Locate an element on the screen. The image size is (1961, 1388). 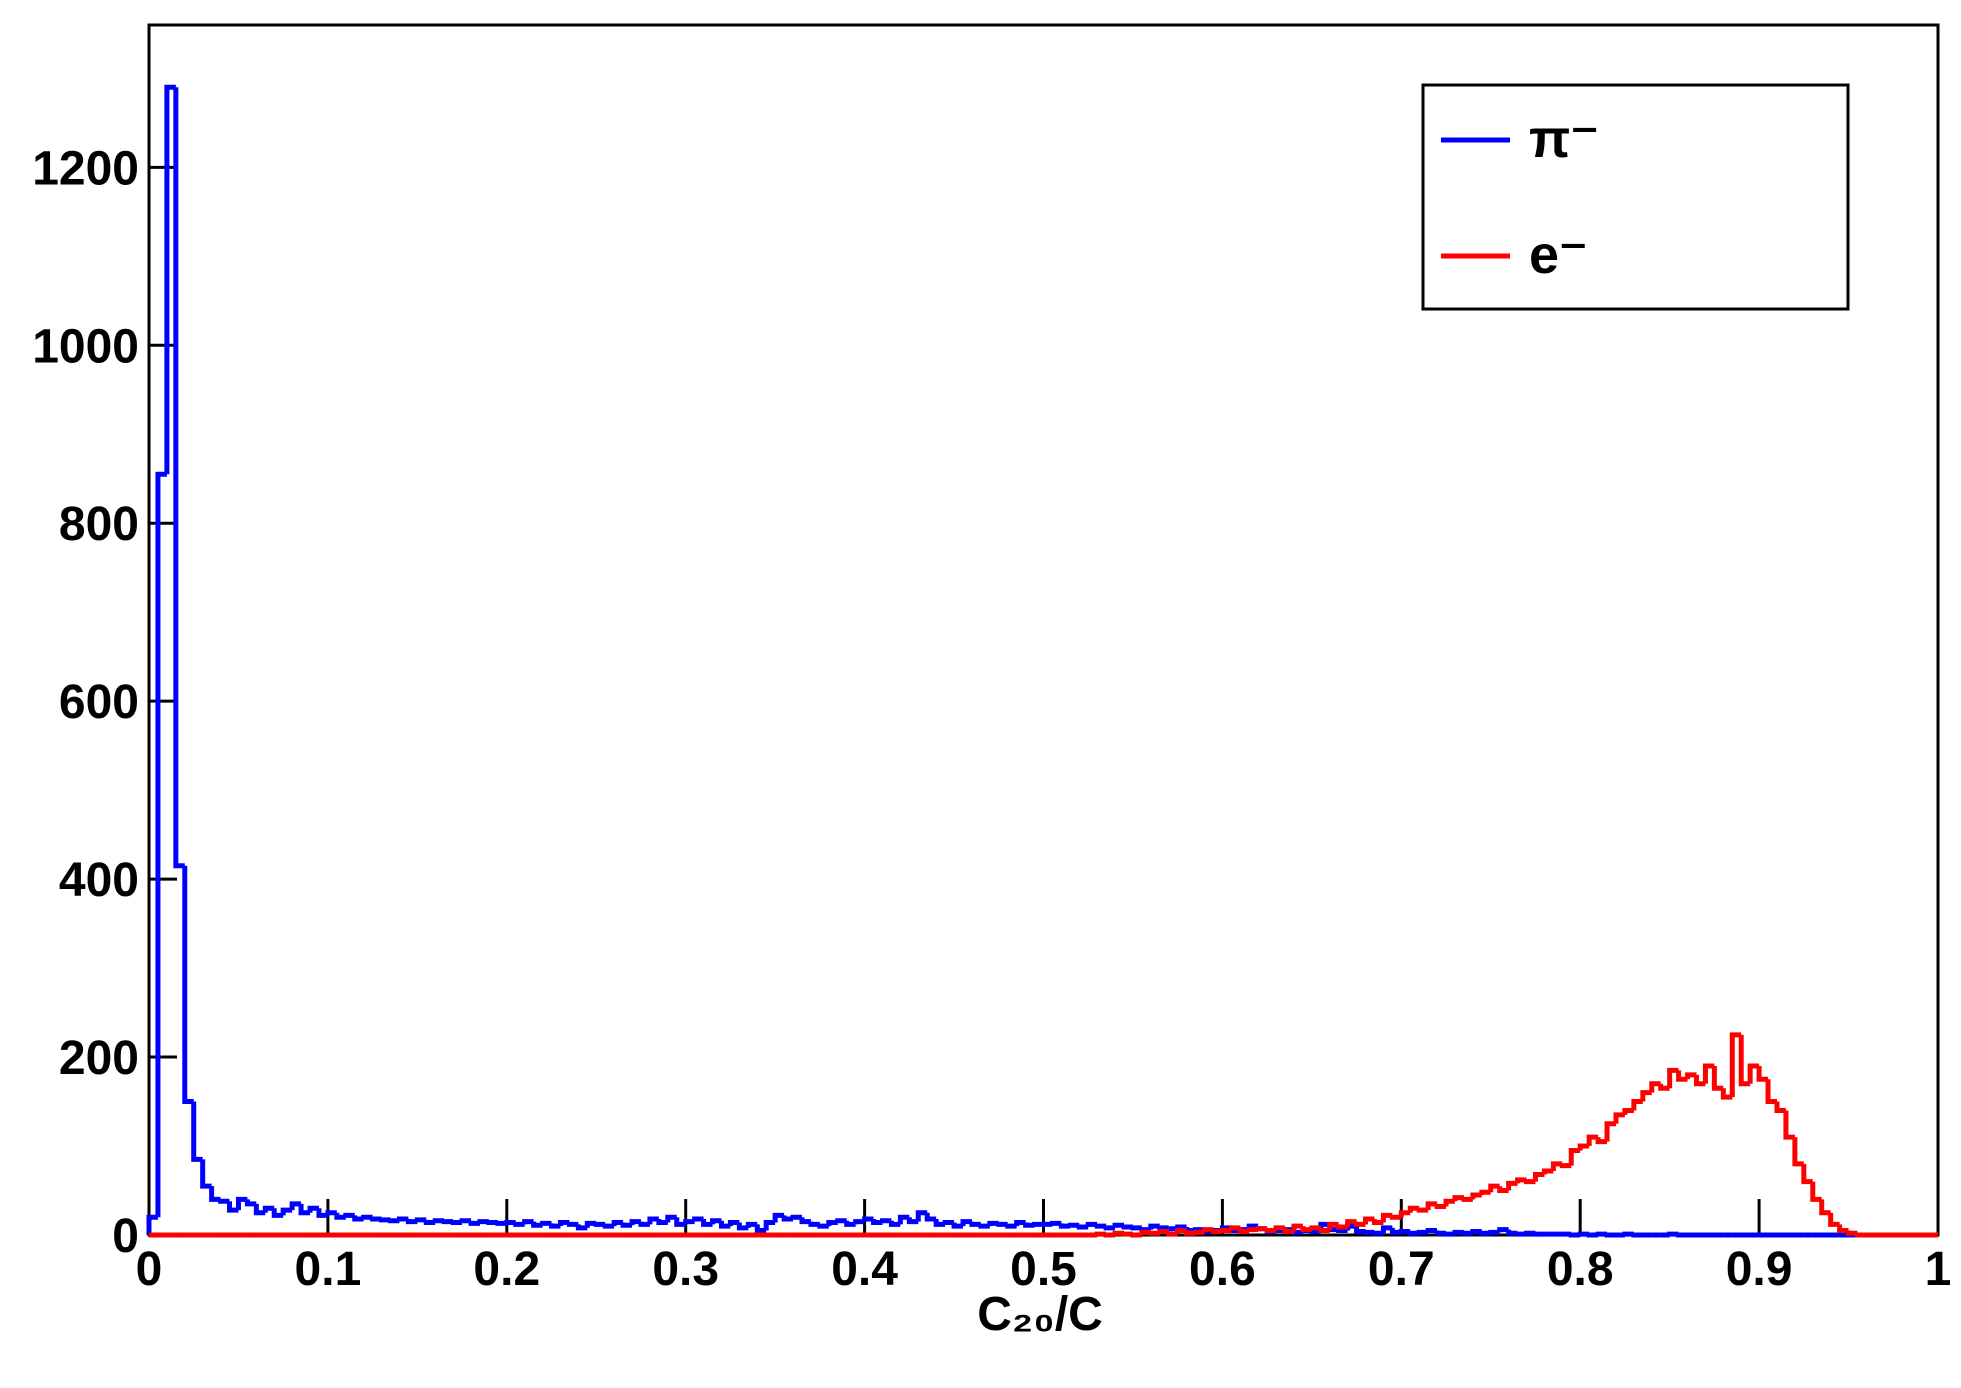
y-tick-label: 1000 is located at coordinates (85, 346).